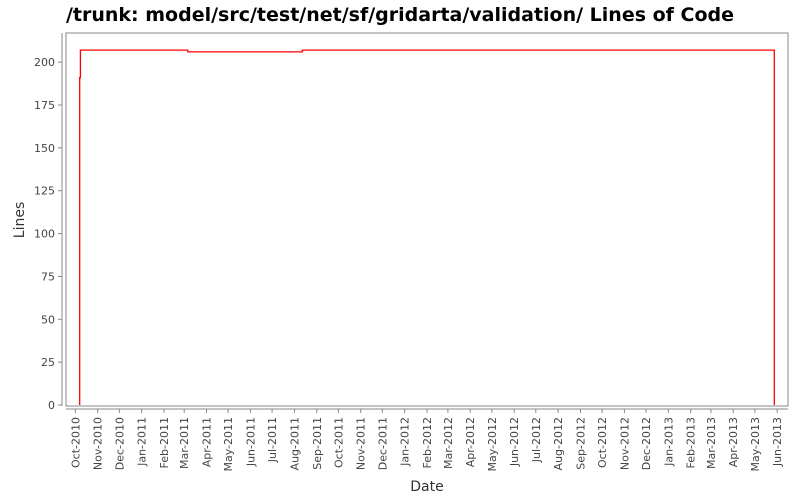 The width and height of the screenshot is (800, 504). What do you see at coordinates (250, 442) in the screenshot?
I see `x-tick-label: Jun-2011` at bounding box center [250, 442].